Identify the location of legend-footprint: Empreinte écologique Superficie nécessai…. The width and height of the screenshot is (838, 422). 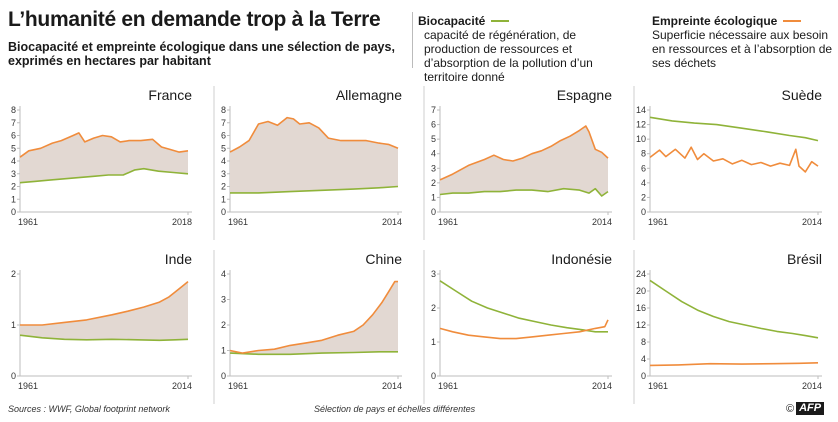
(745, 42).